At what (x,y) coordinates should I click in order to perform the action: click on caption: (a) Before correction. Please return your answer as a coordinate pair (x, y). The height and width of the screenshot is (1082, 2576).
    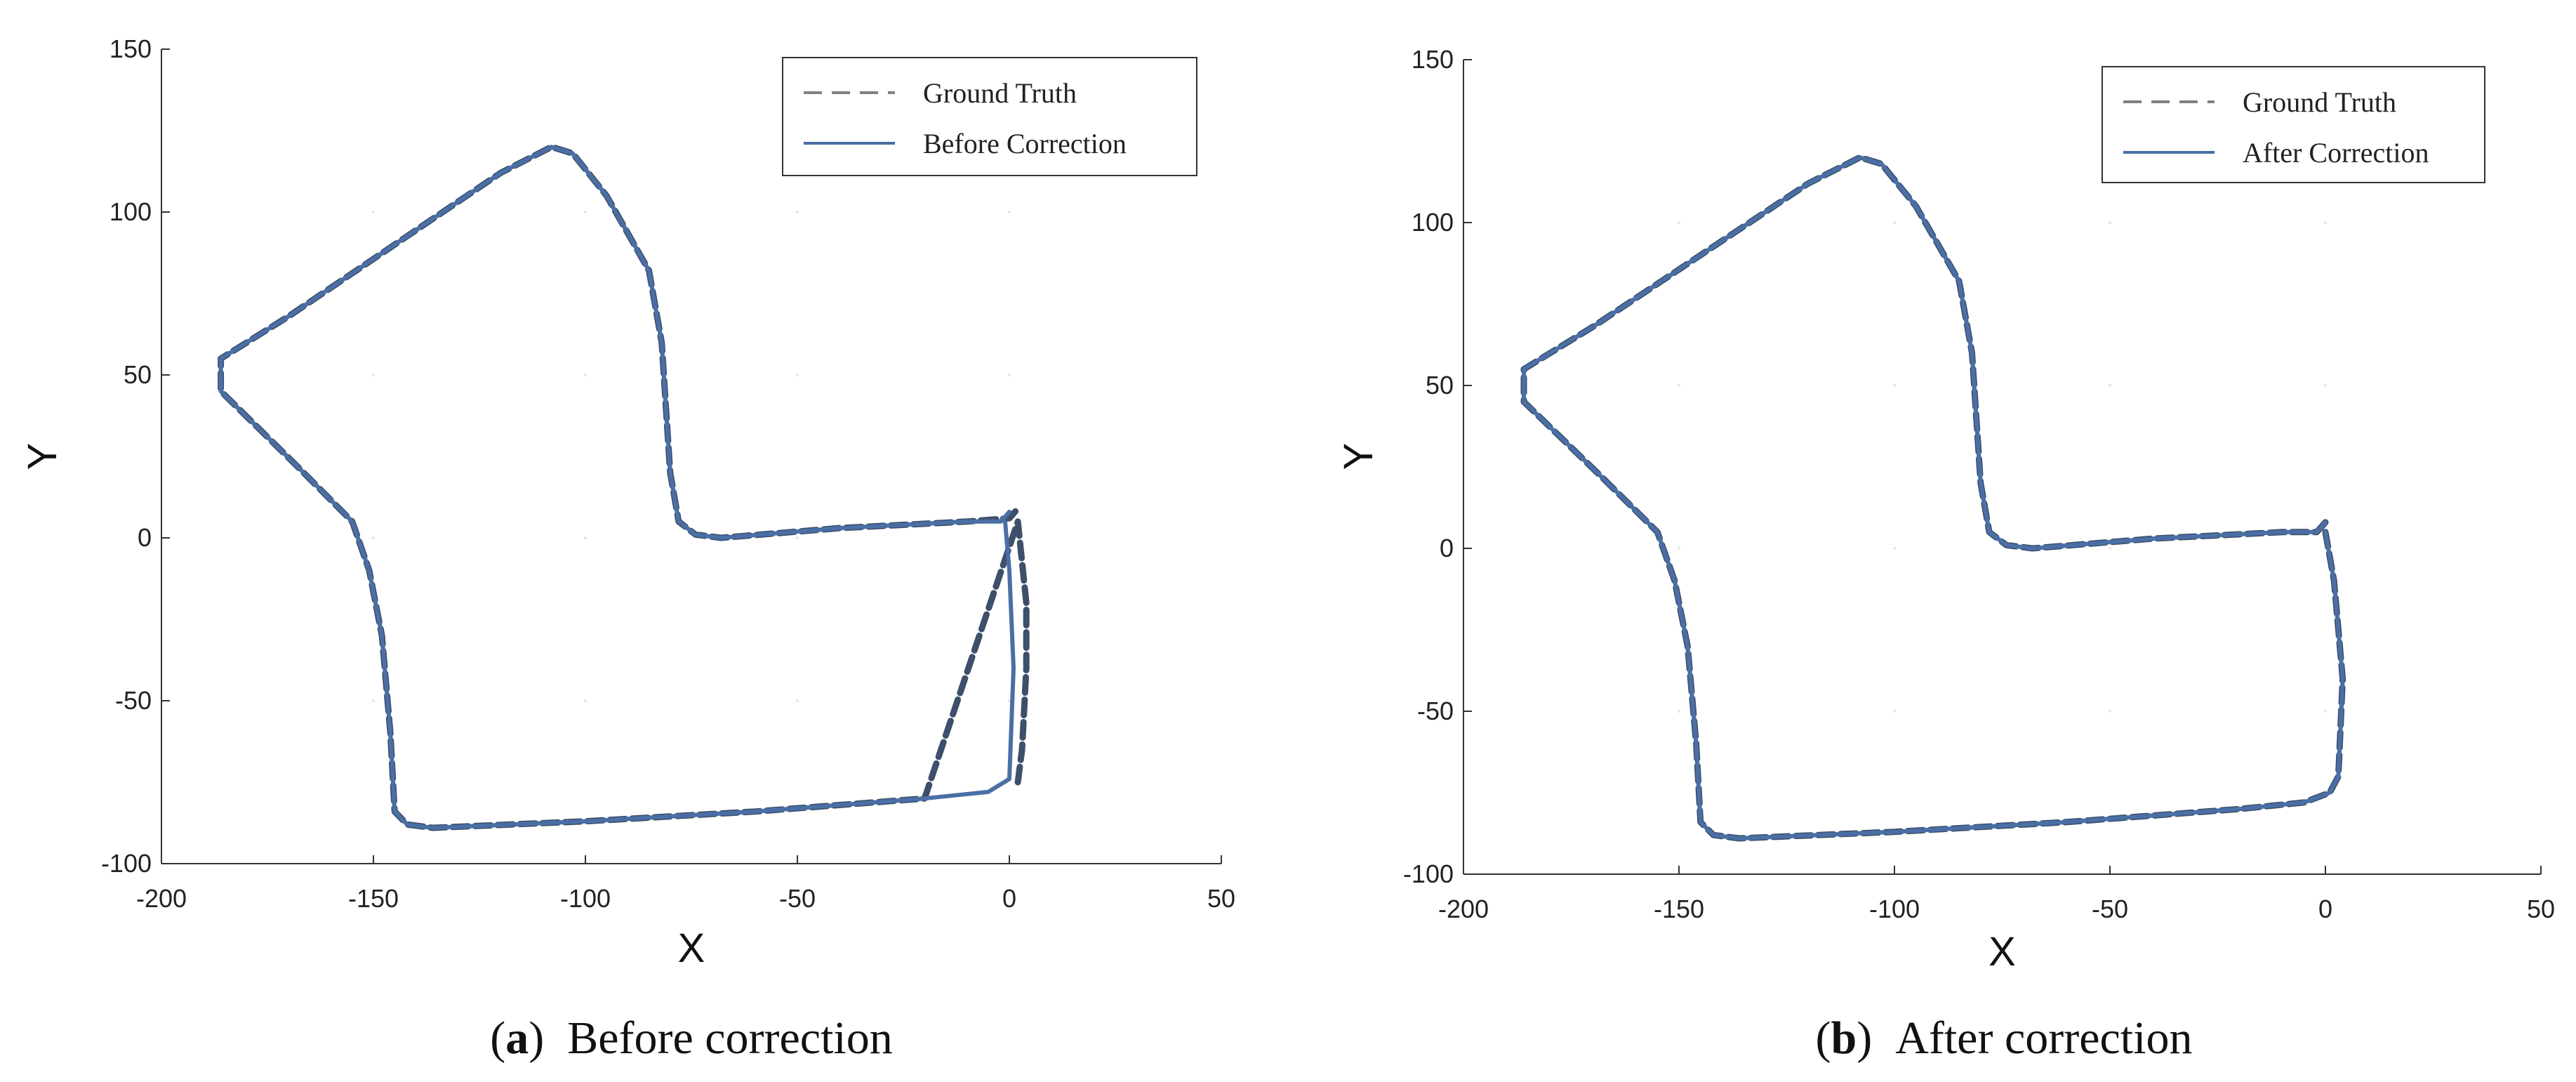
    Looking at the image, I should click on (691, 1038).